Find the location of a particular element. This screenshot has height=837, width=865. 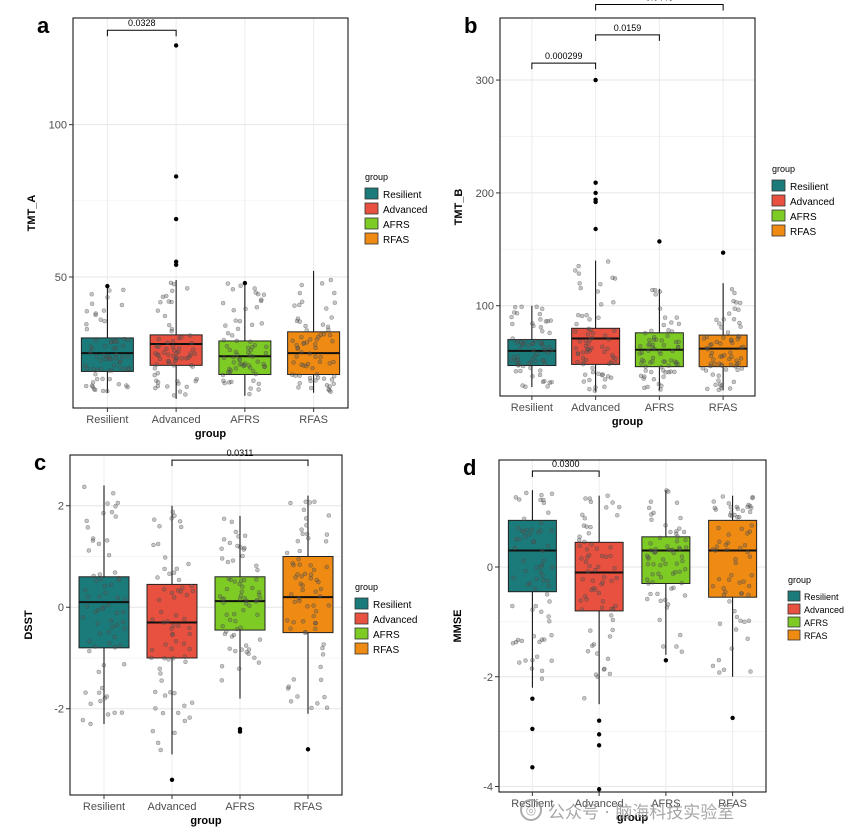

p-value-label: 0.0446 is located at coordinates (660, 1).